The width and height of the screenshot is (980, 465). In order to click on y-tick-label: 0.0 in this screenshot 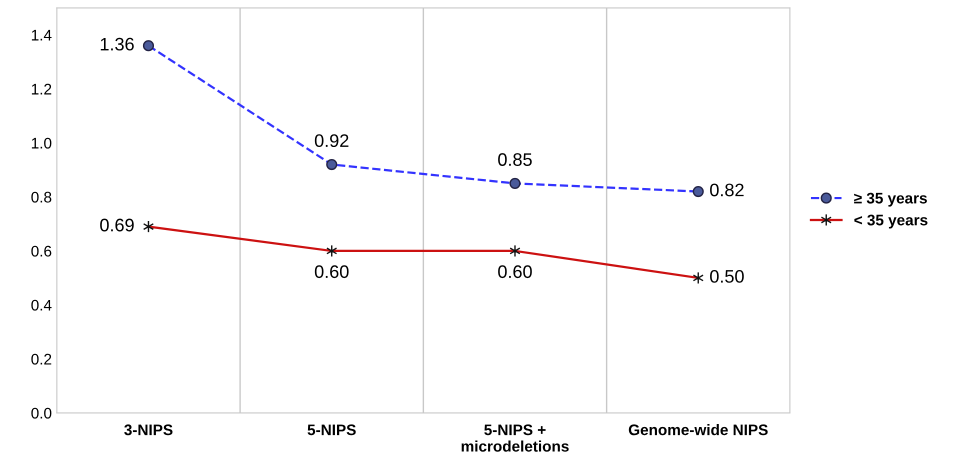, I will do `click(41, 413)`.